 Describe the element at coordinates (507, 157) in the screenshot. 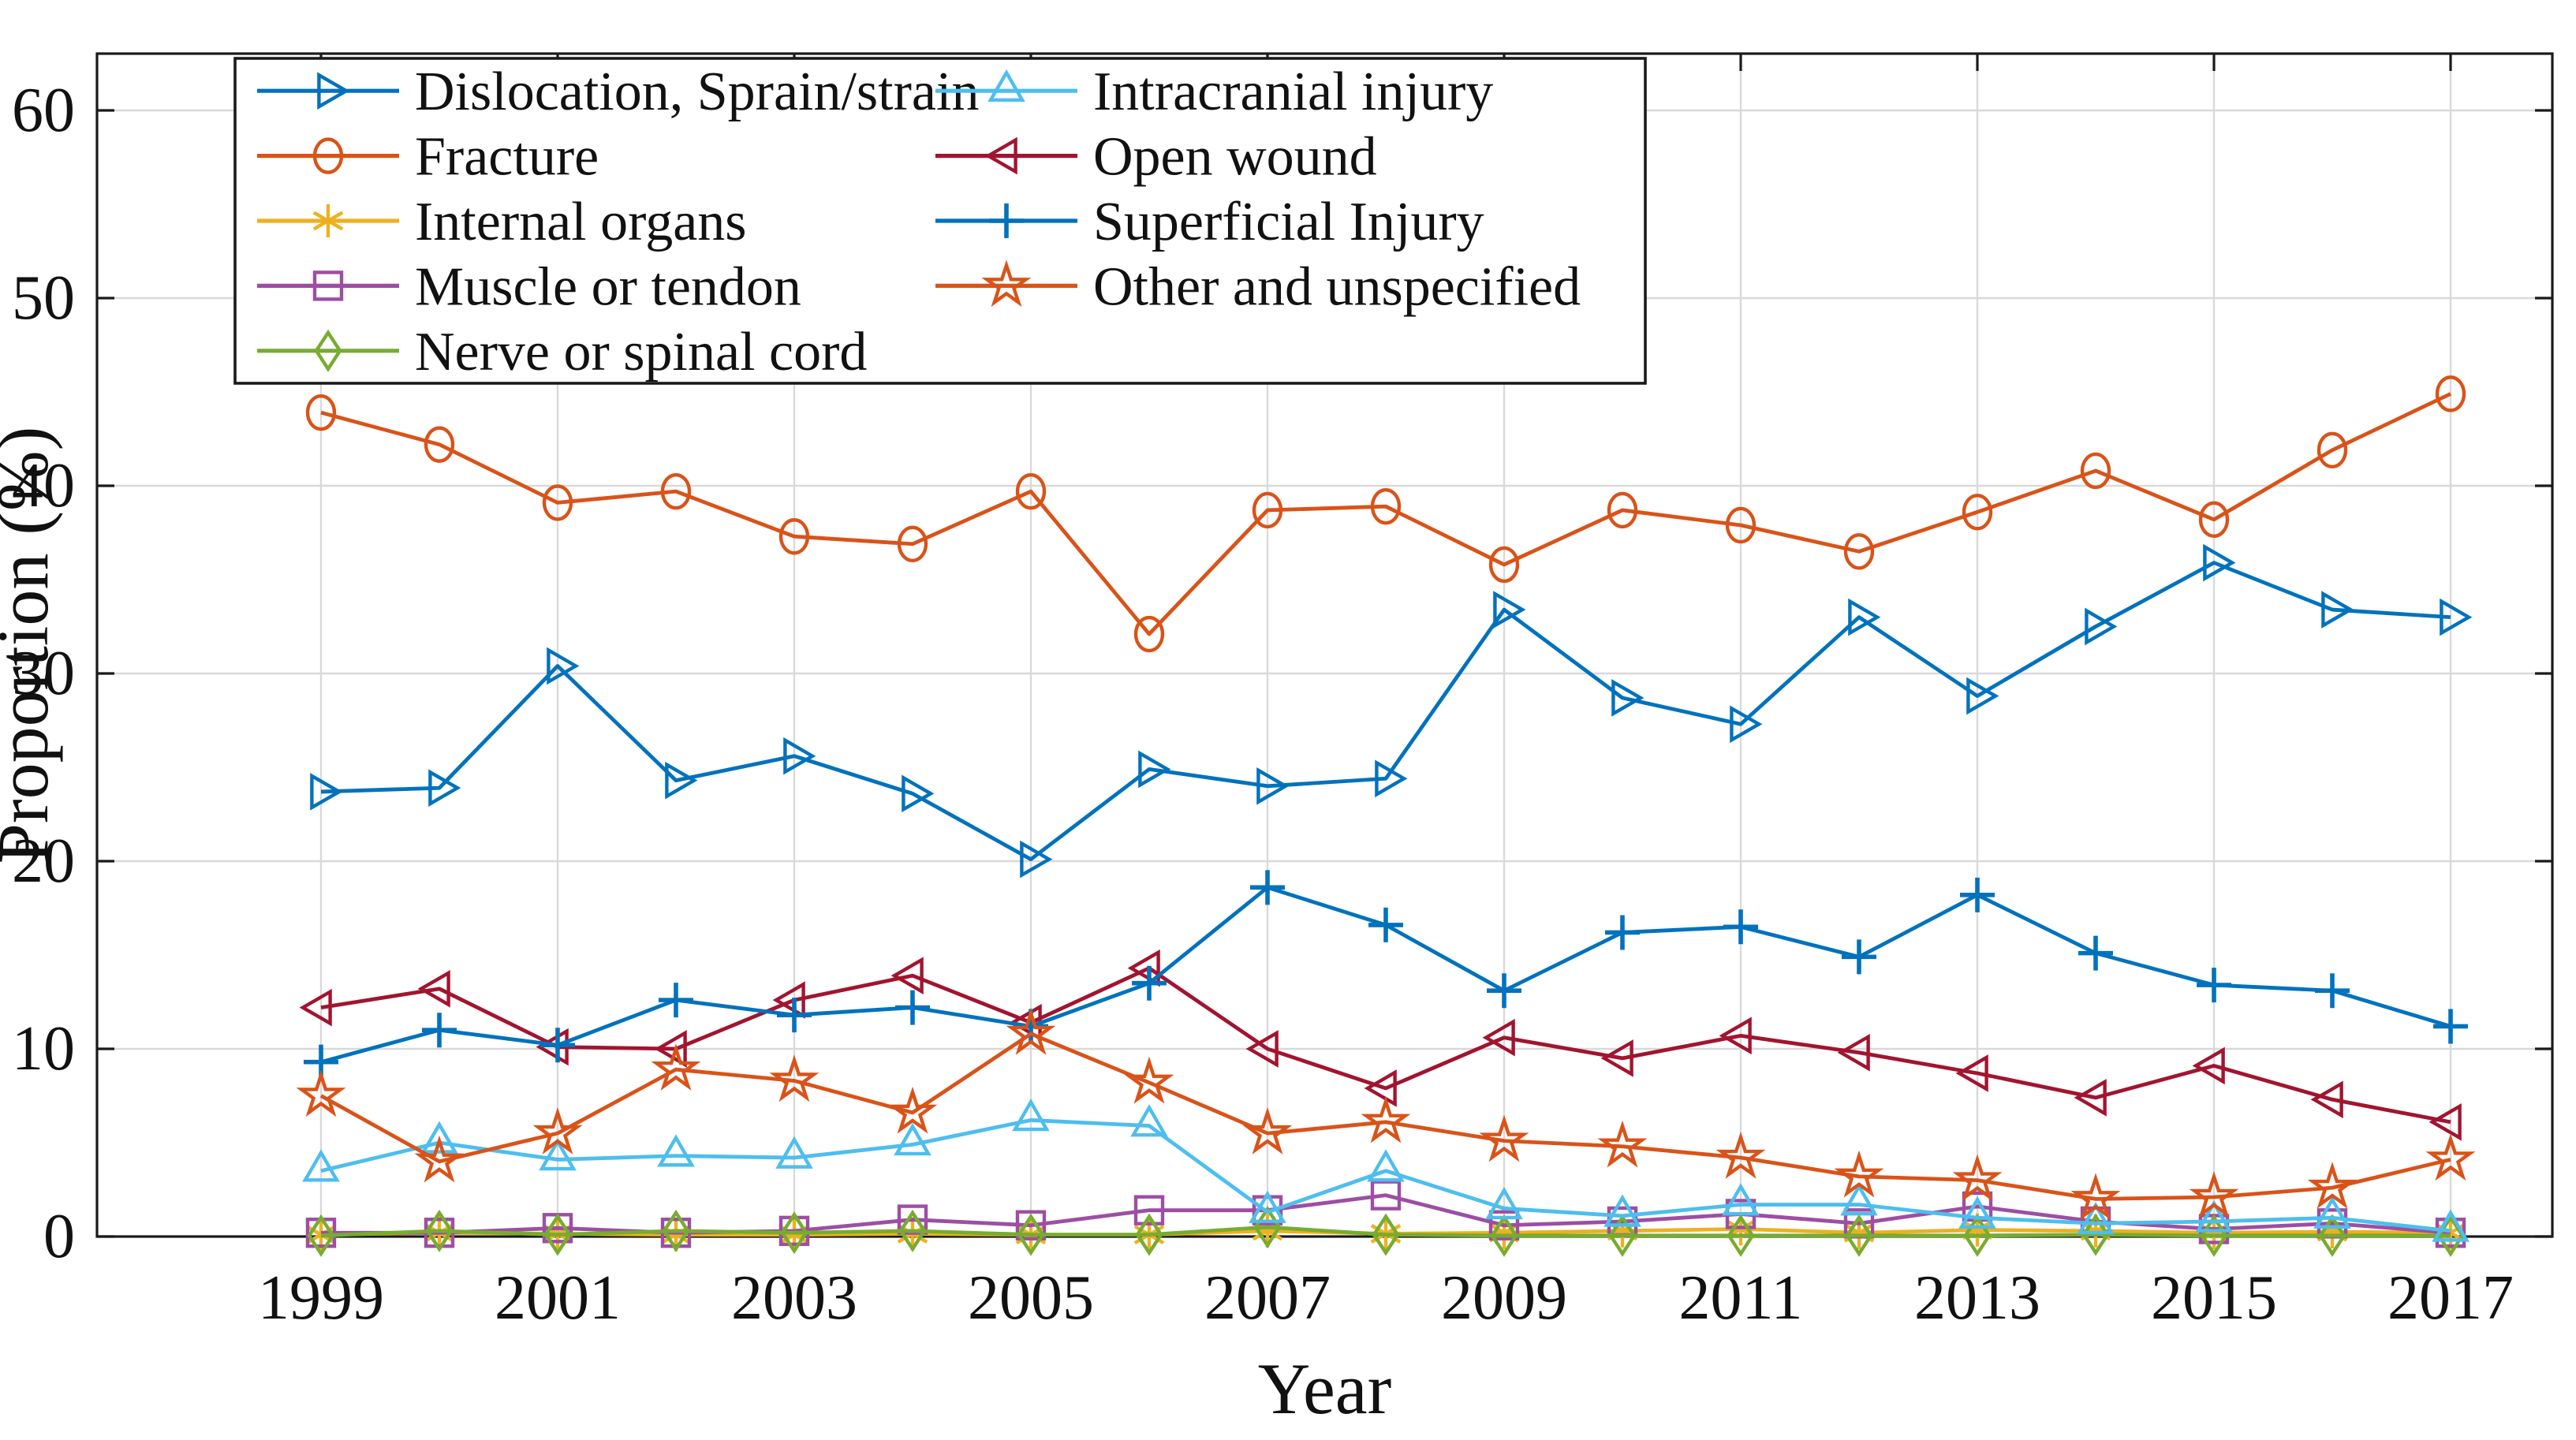

I see `legend-label: Fracture` at that location.